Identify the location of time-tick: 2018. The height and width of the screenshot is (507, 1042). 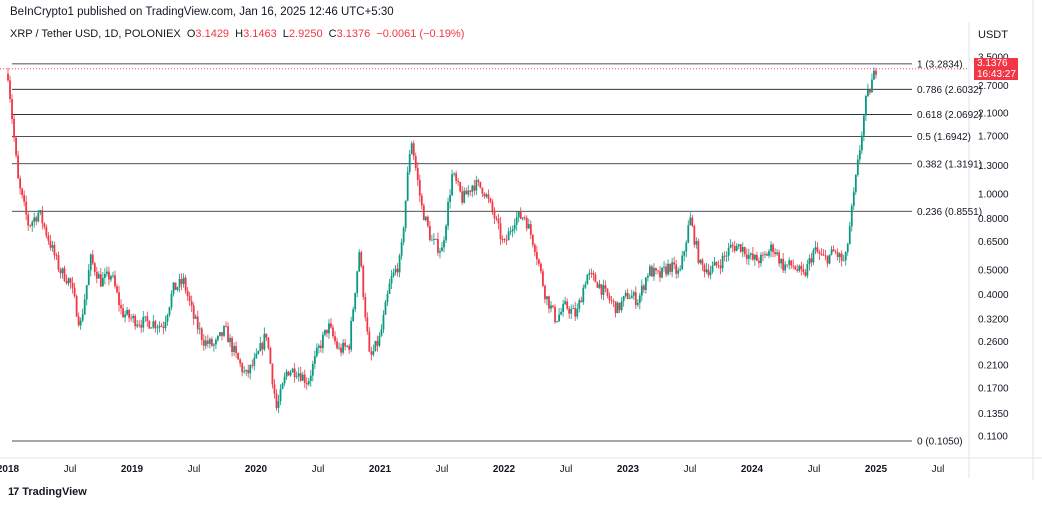
(10, 469).